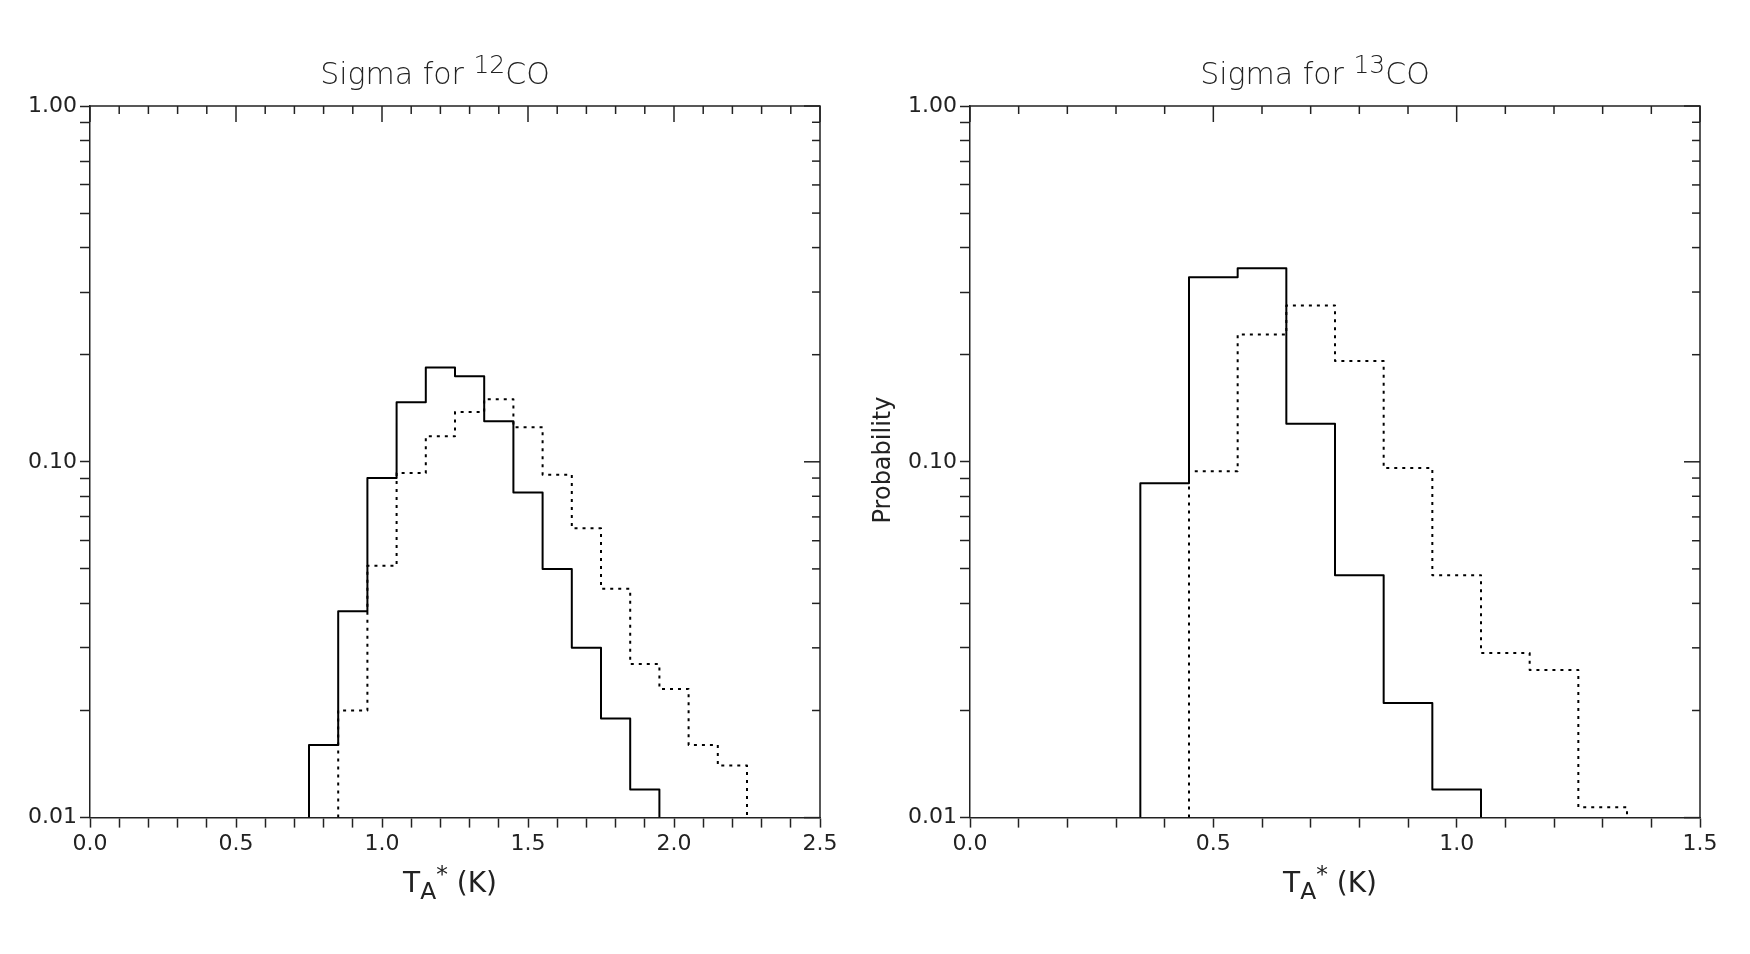 Image resolution: width=1750 pixels, height=954 pixels. What do you see at coordinates (1315, 70) in the screenshot?
I see `chart-title: Sigma for $^{13}$CO` at bounding box center [1315, 70].